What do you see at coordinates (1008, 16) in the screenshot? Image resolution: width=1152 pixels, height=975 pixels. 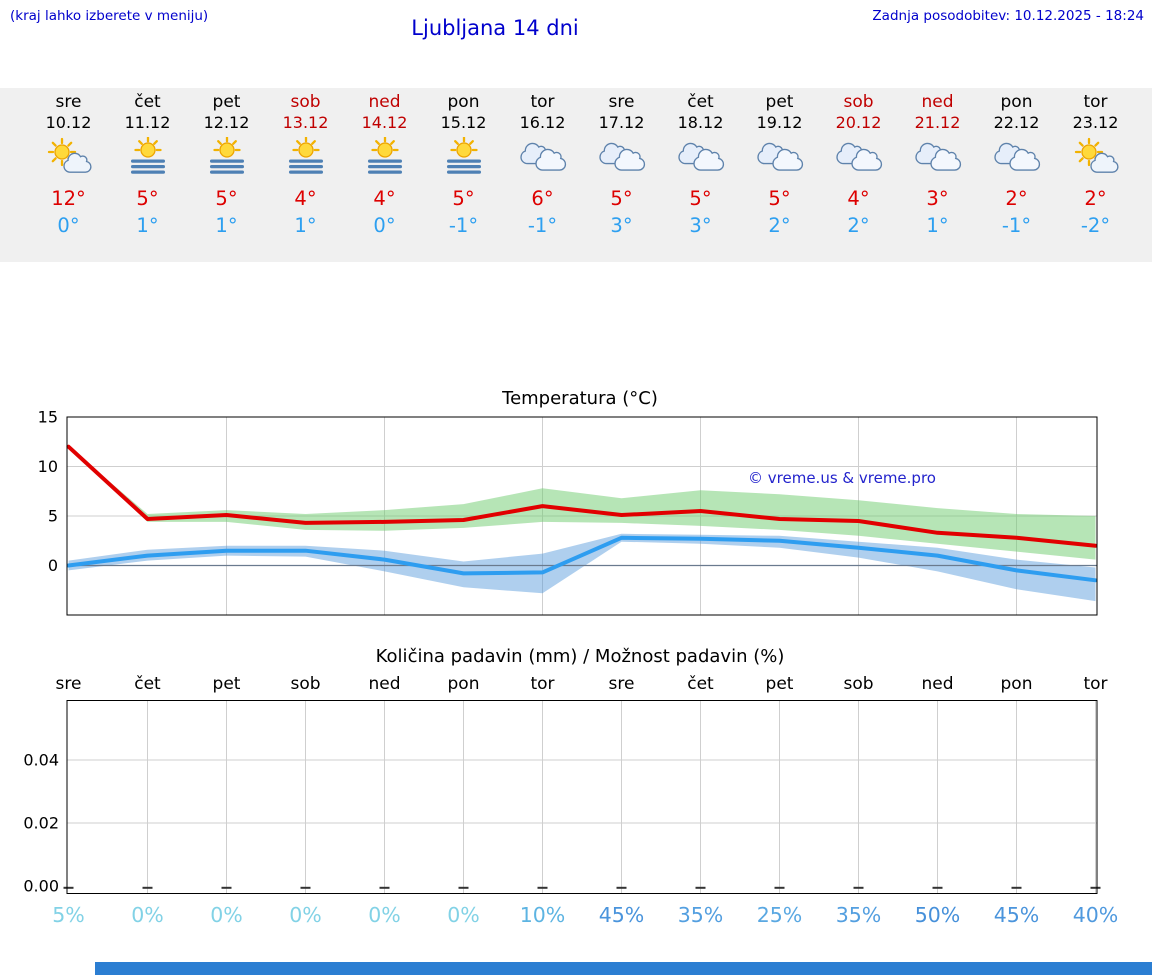 I see `last-update: Zadnja posodobitev: 10.12.2025 - 18:24` at bounding box center [1008, 16].